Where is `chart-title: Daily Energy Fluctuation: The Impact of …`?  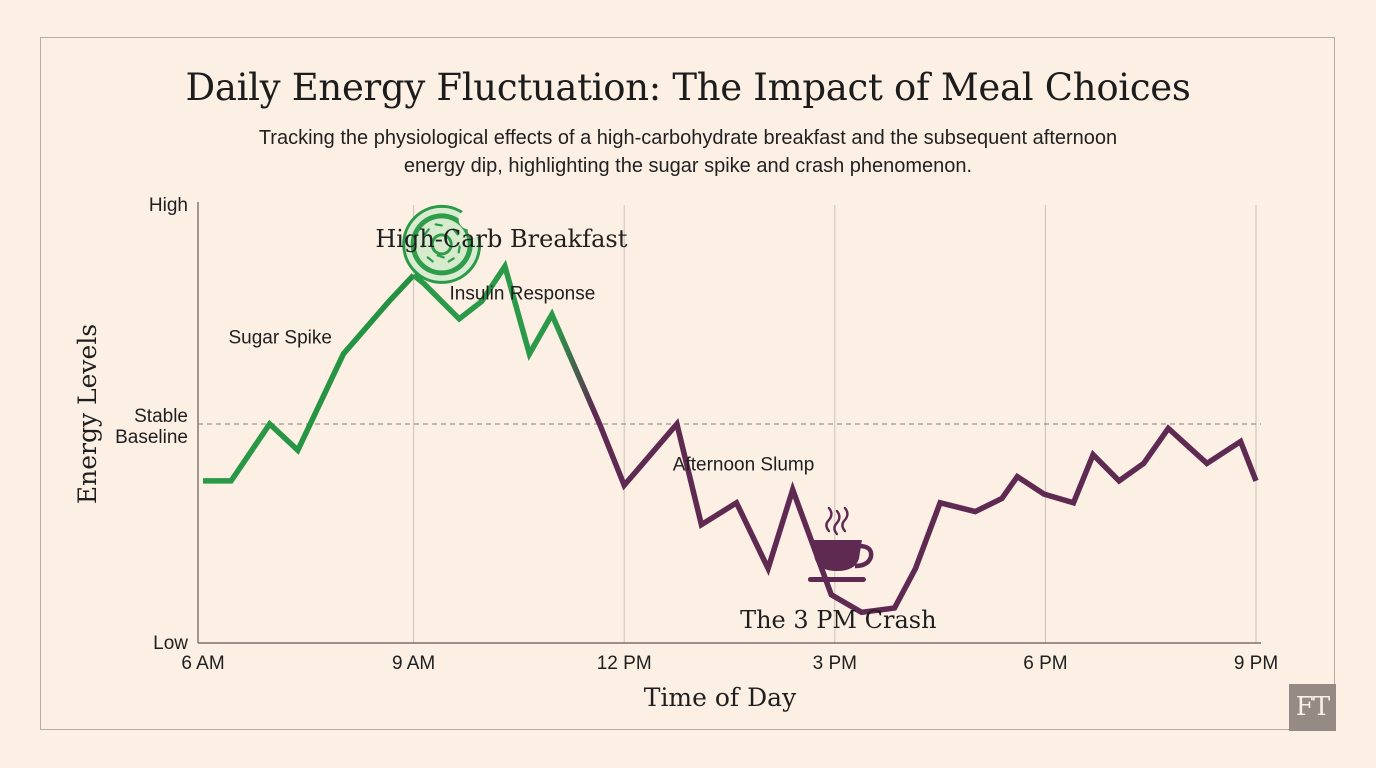
chart-title: Daily Energy Fluctuation: The Impact of … is located at coordinates (688, 87).